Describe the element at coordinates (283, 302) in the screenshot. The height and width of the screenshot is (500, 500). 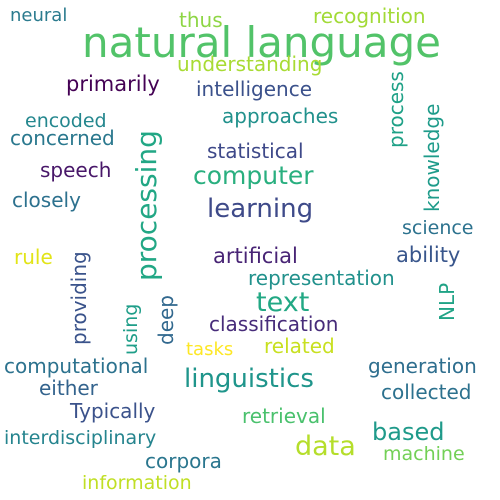
I see `word-text: text` at that location.